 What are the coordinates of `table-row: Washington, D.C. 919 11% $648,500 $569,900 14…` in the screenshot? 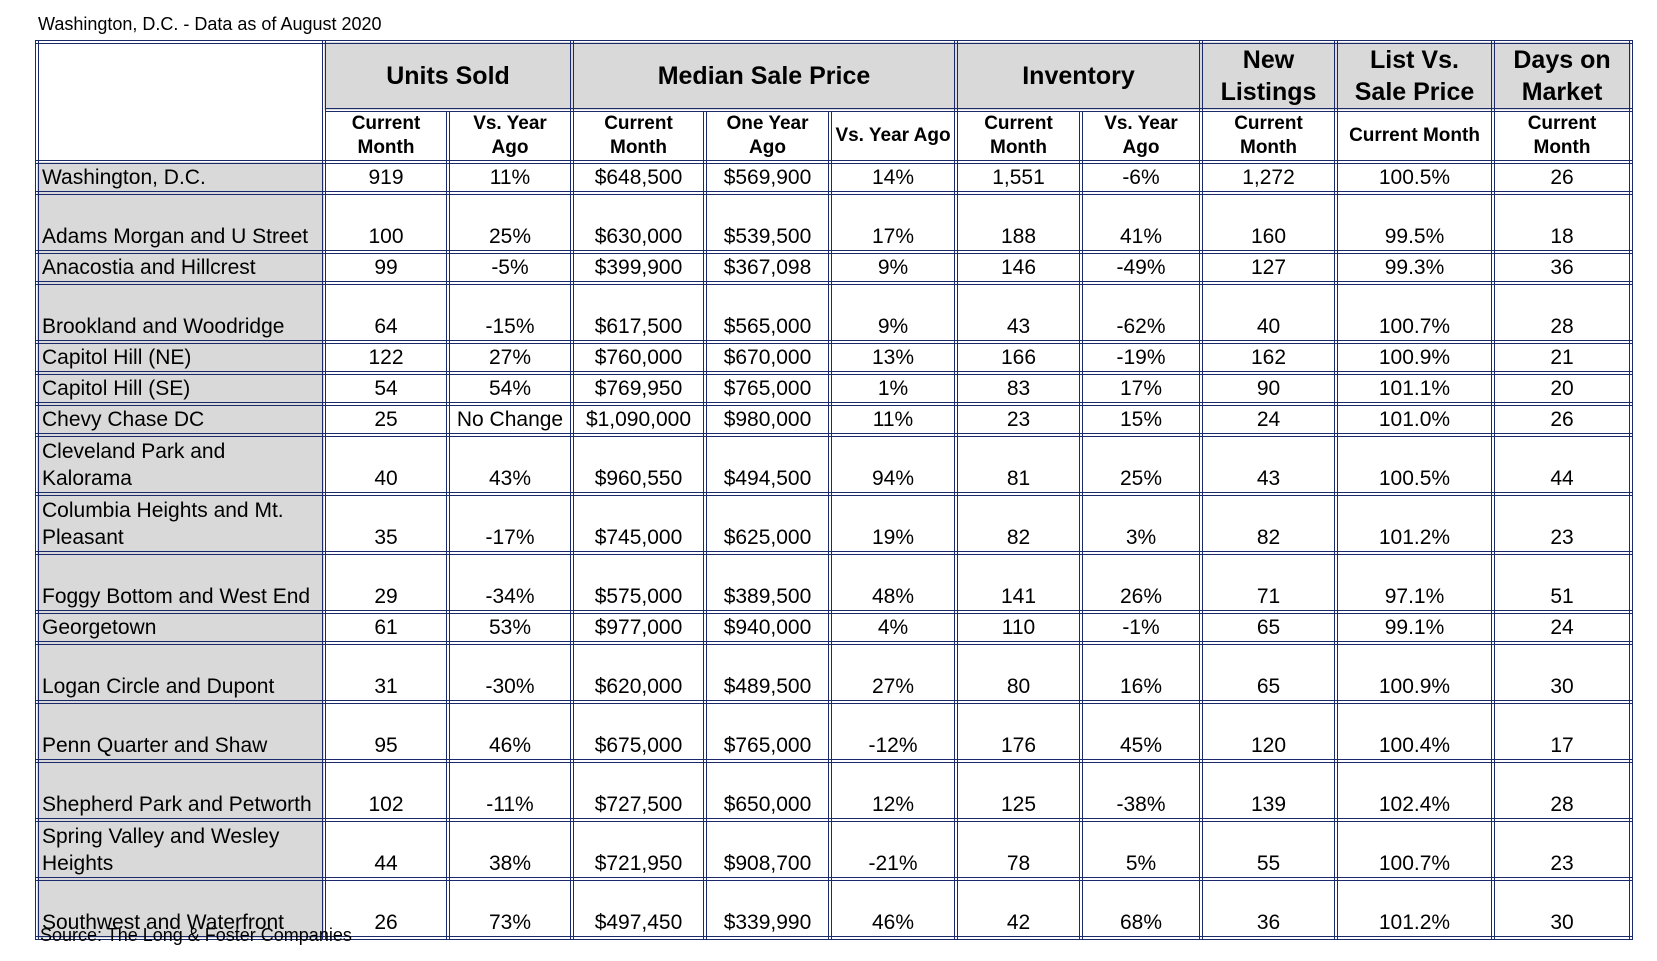 It's located at (834, 177).